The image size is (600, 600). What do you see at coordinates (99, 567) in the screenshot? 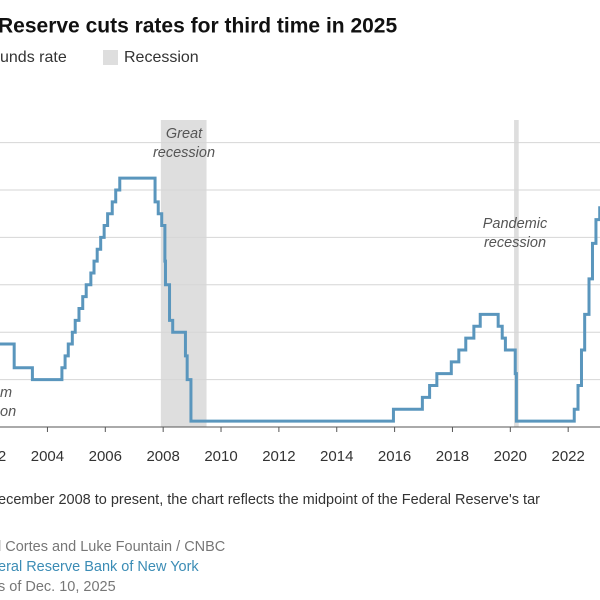
I see `source: eral Reserve Bank of New York` at bounding box center [99, 567].